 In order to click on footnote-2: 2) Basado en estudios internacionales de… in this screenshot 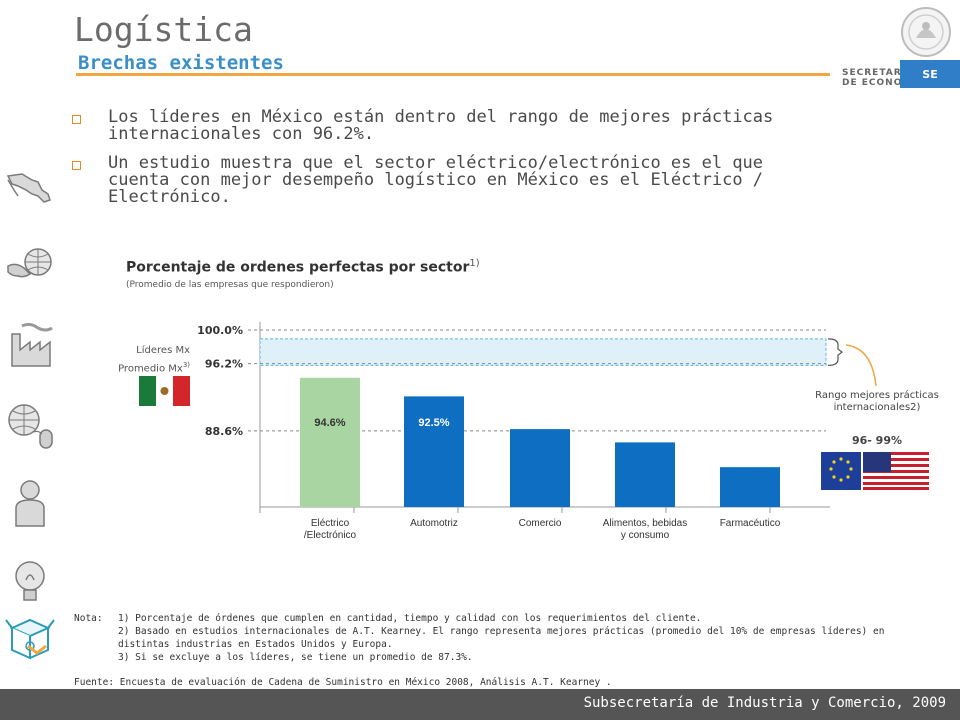, I will do `click(501, 638)`.